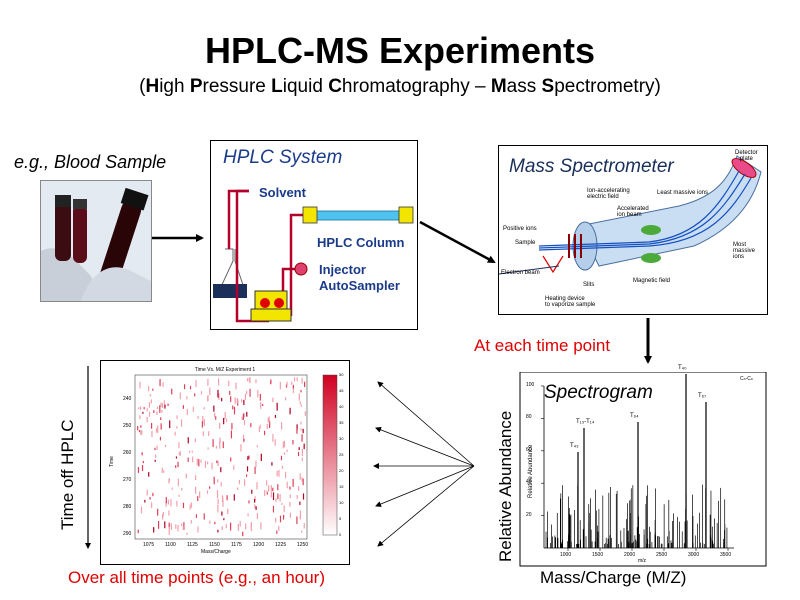 This screenshot has width=800, height=600. Describe the element at coordinates (643, 469) in the screenshot. I see `spectrogram-chart` at that location.